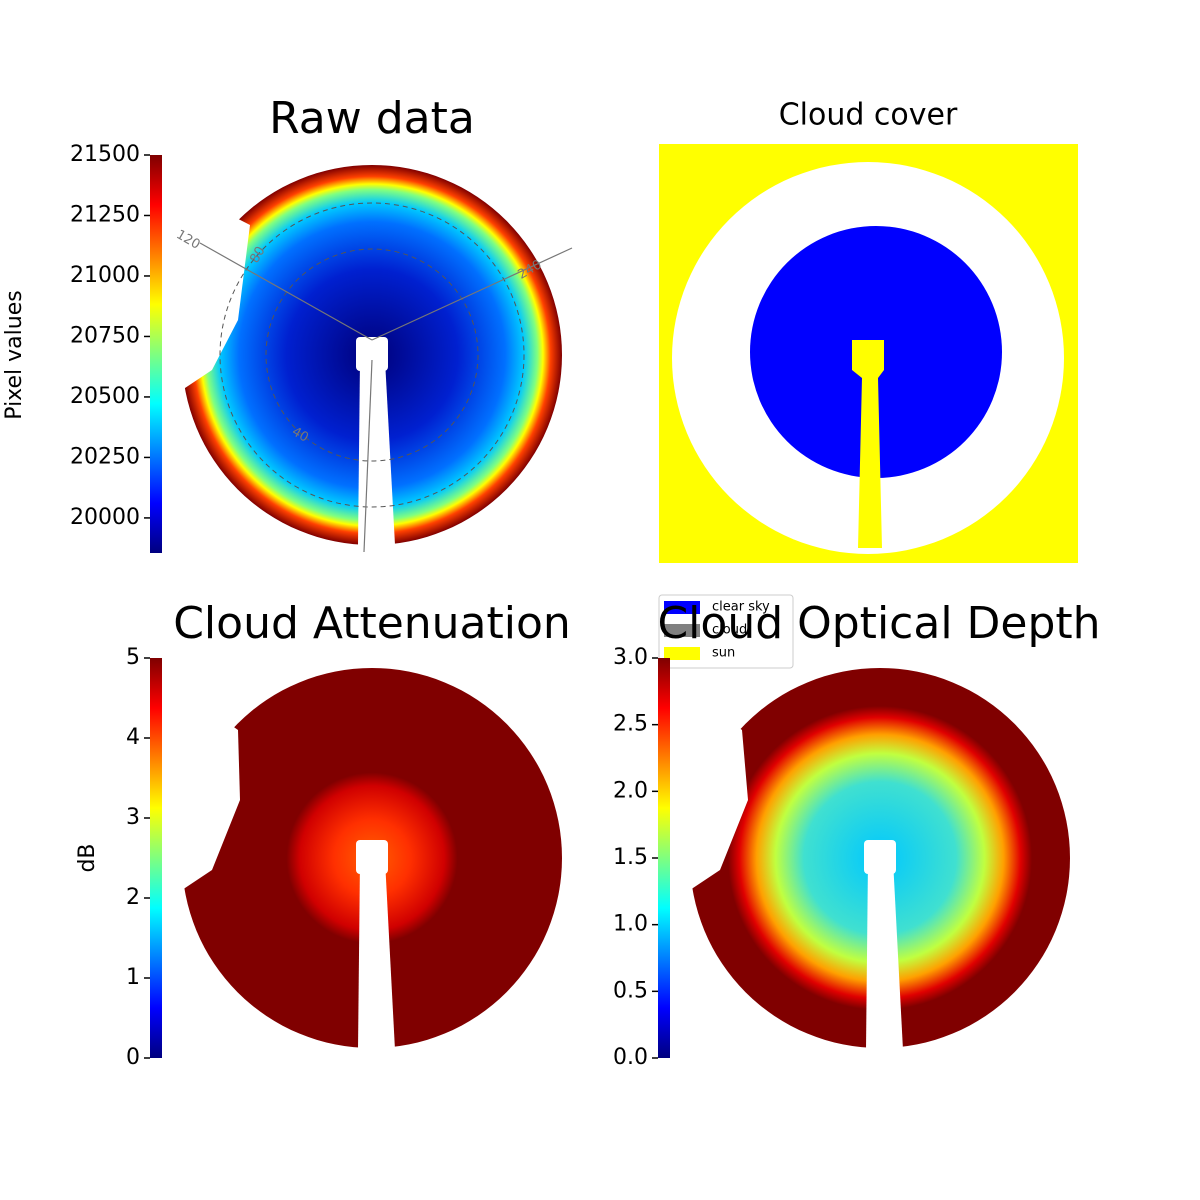 The width and height of the screenshot is (1200, 1200). I want to click on y-tick-label: 4, so click(133, 737).